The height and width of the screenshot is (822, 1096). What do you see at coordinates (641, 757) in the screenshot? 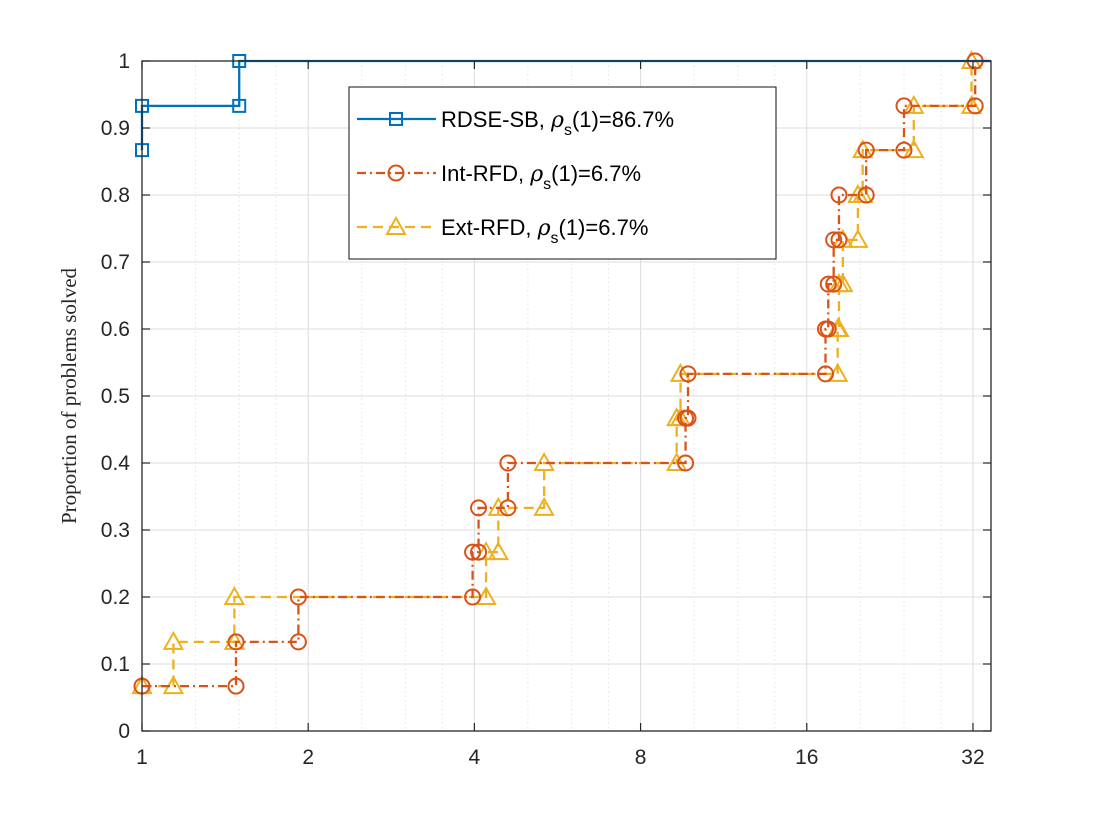
I see `x-tick-label: 8` at bounding box center [641, 757].